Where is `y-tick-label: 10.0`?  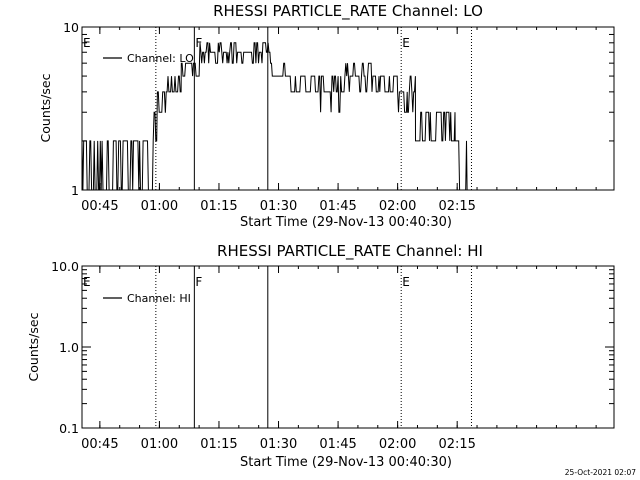 y-tick-label: 10.0 is located at coordinates (65, 266).